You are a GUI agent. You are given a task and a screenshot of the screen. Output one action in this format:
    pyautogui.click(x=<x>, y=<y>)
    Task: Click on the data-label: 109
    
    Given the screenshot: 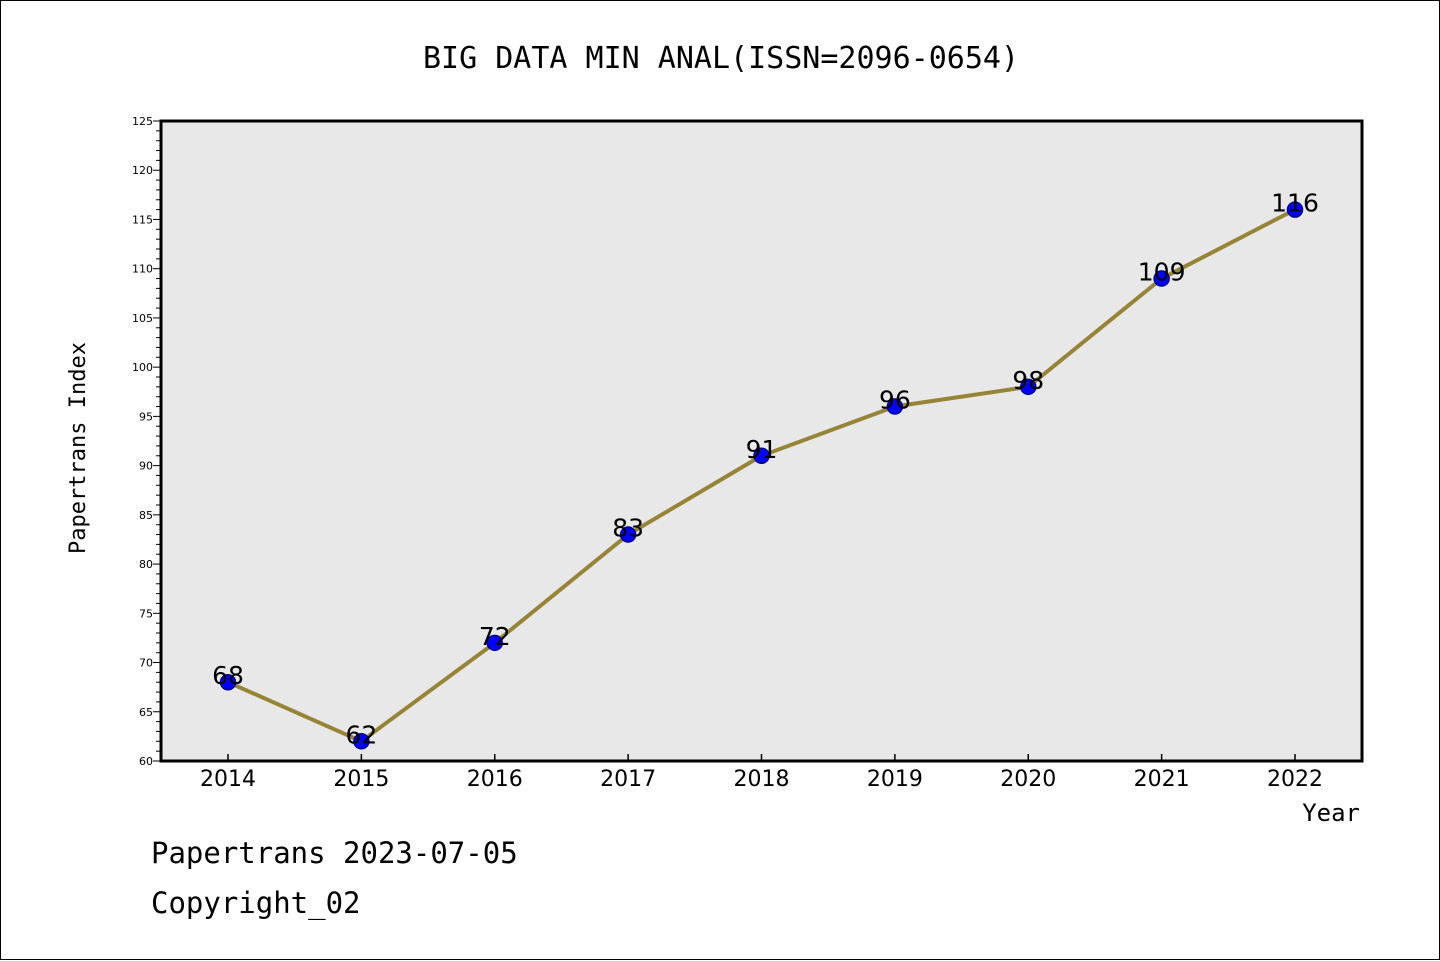 What is the action you would take?
    pyautogui.click(x=1162, y=272)
    